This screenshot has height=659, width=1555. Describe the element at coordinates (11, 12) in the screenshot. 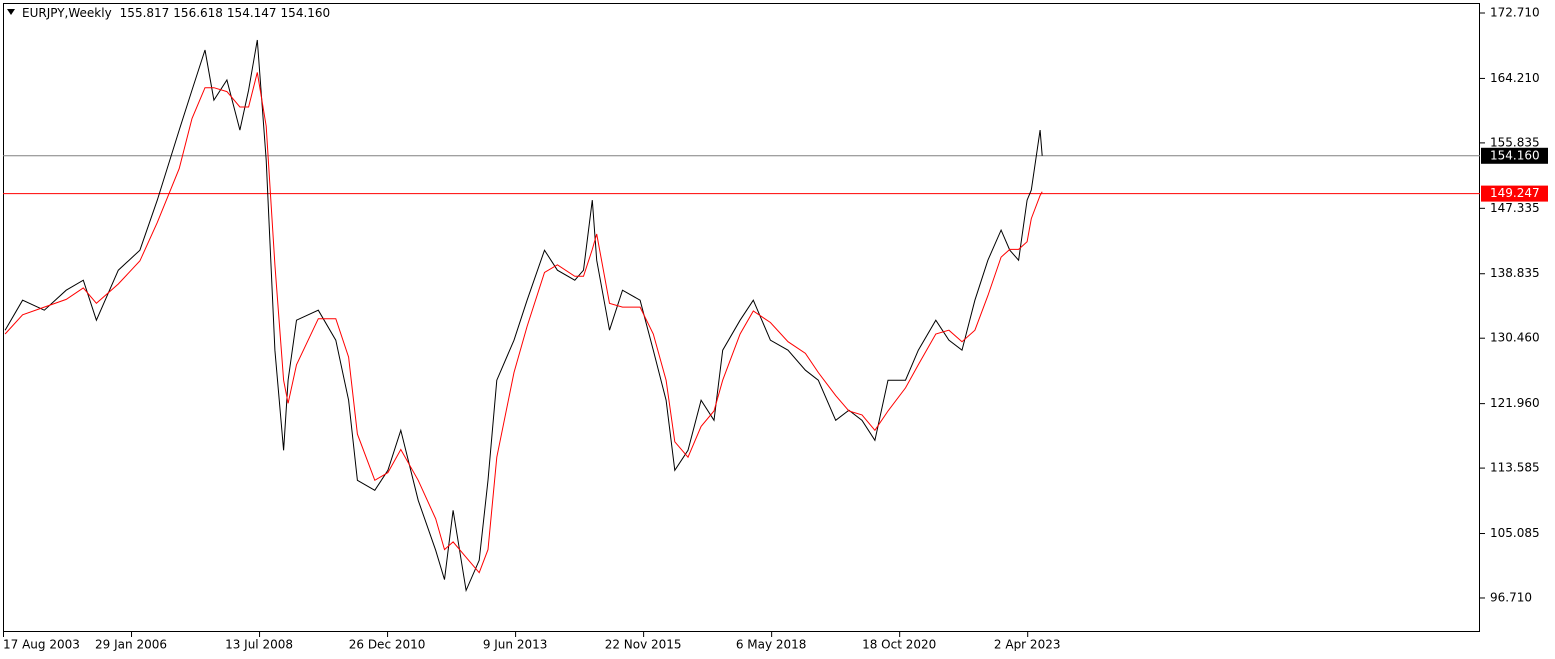

I see `symbol-menu-arrow` at that location.